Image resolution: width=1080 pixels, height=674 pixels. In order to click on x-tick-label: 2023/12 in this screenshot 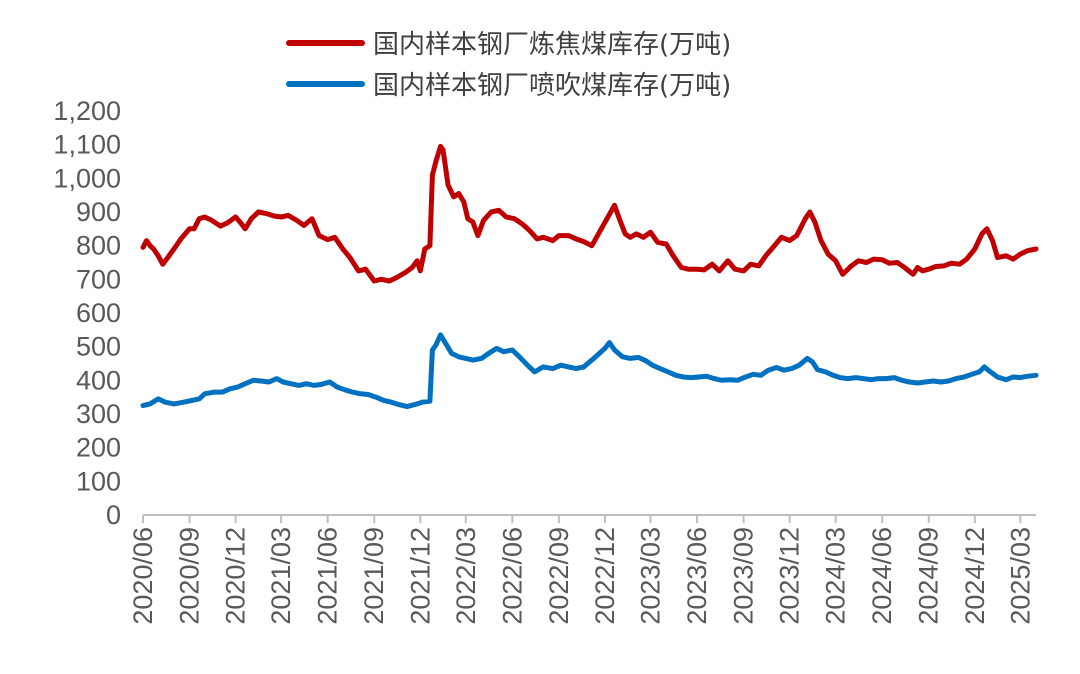, I will do `click(790, 576)`.